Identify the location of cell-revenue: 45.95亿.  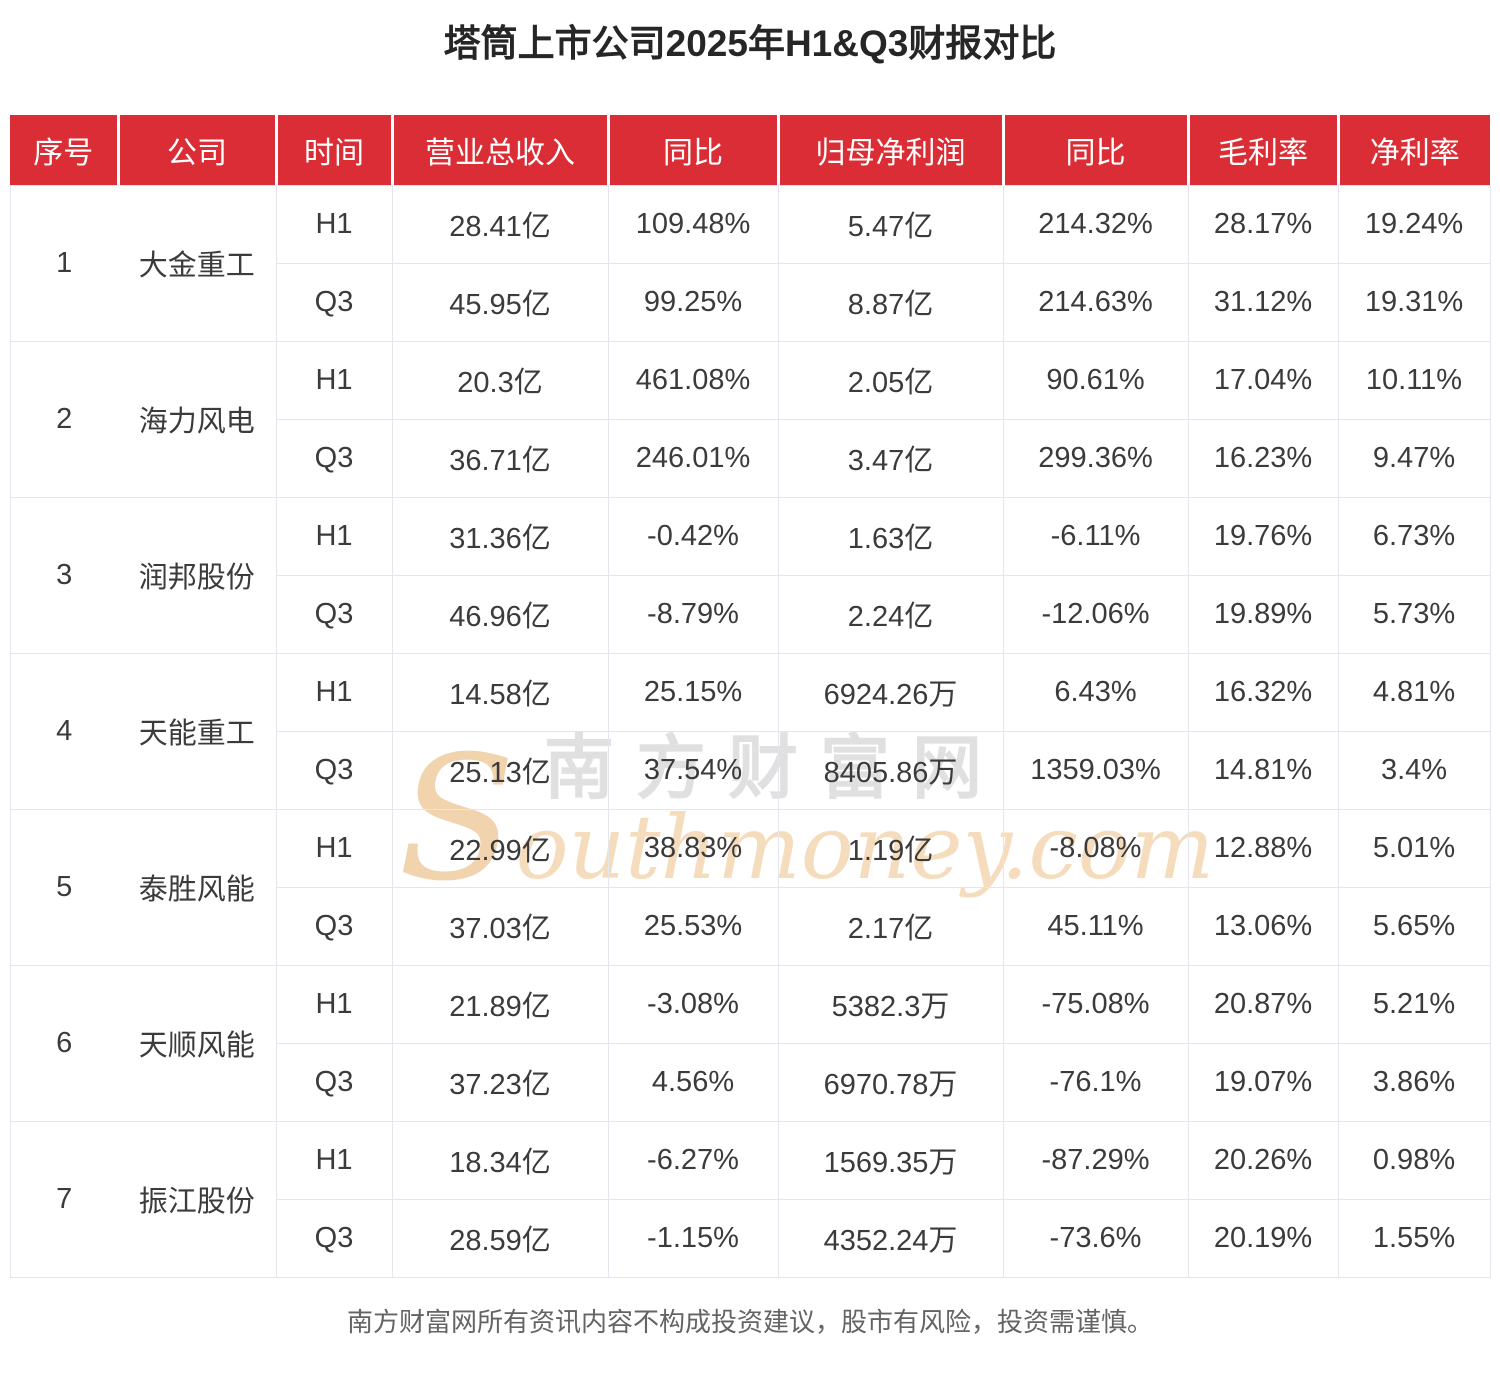
(500, 302).